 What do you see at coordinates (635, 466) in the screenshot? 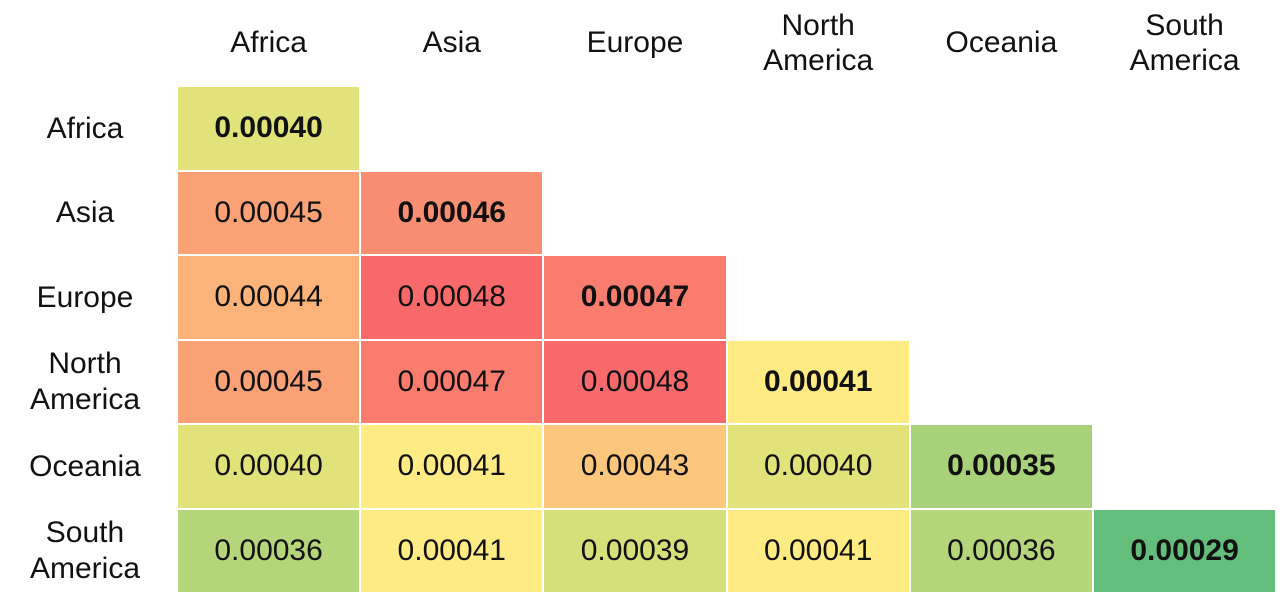
I see `heatmap-cell: 0.00043` at bounding box center [635, 466].